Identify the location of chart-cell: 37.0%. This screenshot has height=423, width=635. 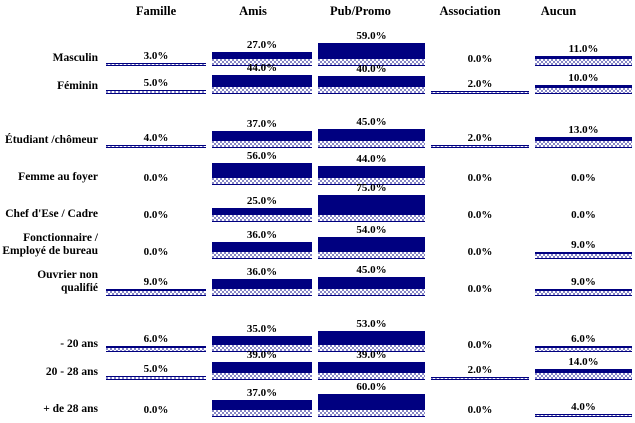
(262, 129).